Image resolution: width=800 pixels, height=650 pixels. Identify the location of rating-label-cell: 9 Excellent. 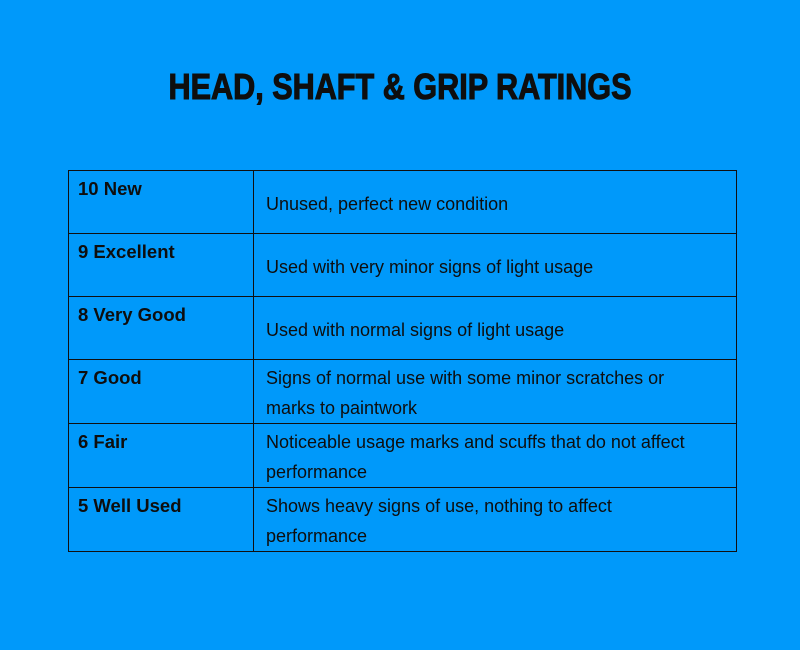
(161, 265).